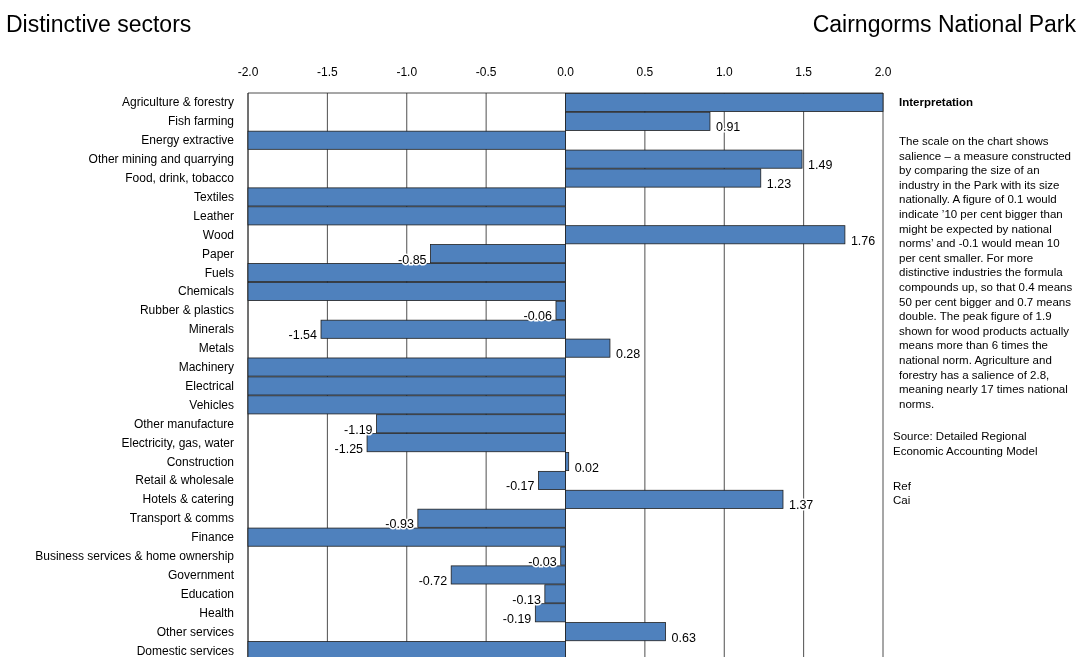  What do you see at coordinates (944, 24) in the screenshot?
I see `text: Cairngorms National Park` at bounding box center [944, 24].